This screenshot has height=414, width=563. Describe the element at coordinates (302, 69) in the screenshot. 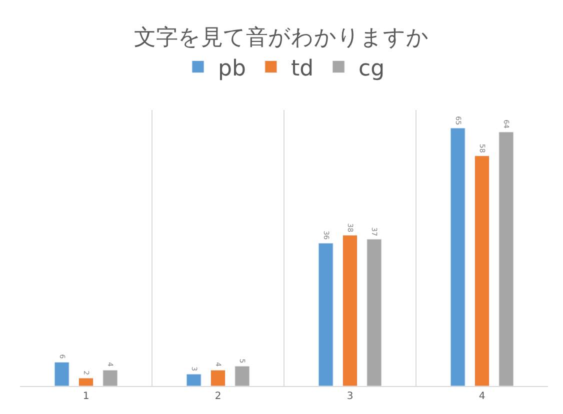

I see `legend-label: td` at that location.